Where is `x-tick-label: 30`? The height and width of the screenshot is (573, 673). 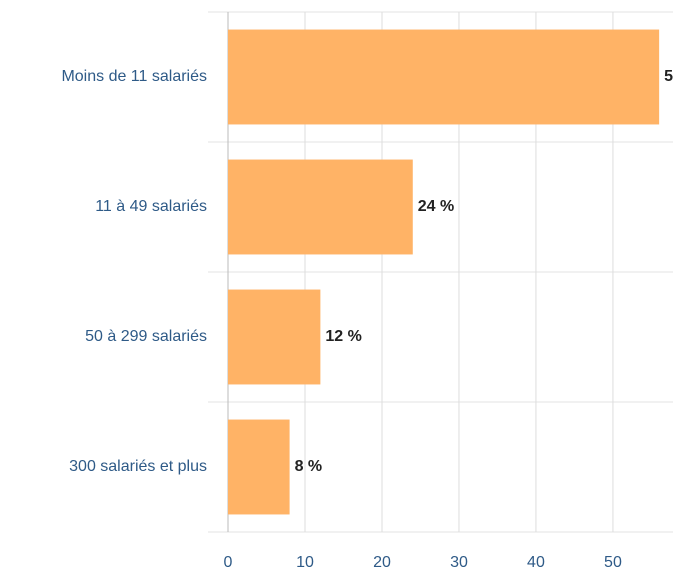 x-tick-label: 30 is located at coordinates (459, 562).